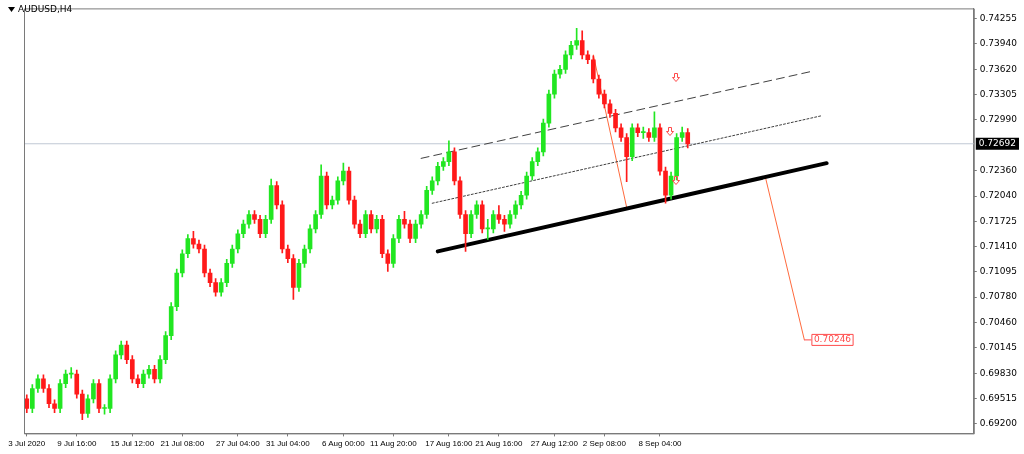 The image size is (1024, 454). I want to click on x-tick-label: 6 Aug 00:00, so click(344, 444).